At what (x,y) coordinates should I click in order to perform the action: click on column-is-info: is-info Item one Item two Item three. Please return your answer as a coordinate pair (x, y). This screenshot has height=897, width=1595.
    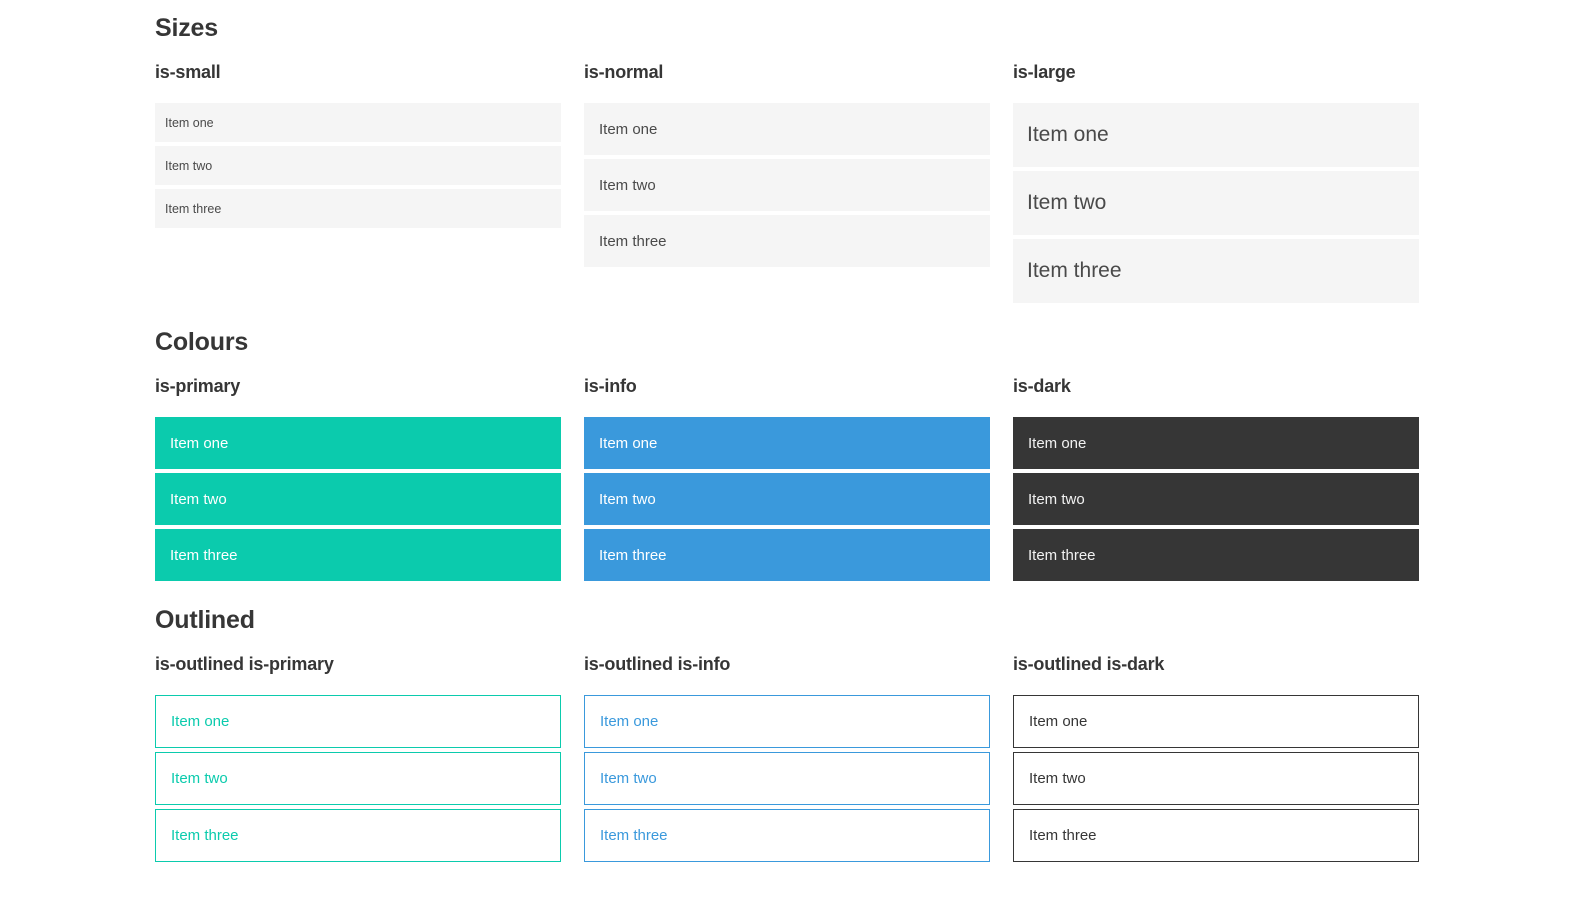
    Looking at the image, I should click on (787, 479).